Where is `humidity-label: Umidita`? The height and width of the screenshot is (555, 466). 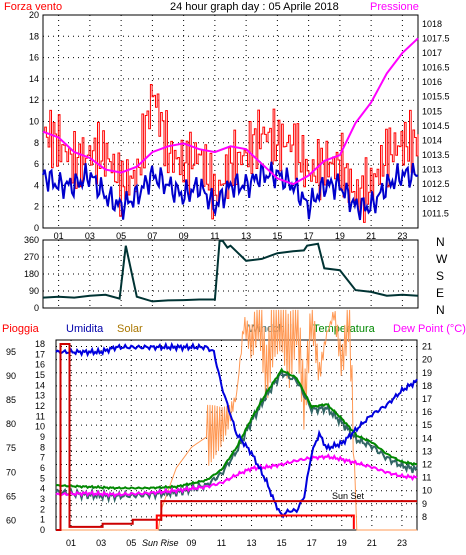
humidity-label: Umidita is located at coordinates (85, 329).